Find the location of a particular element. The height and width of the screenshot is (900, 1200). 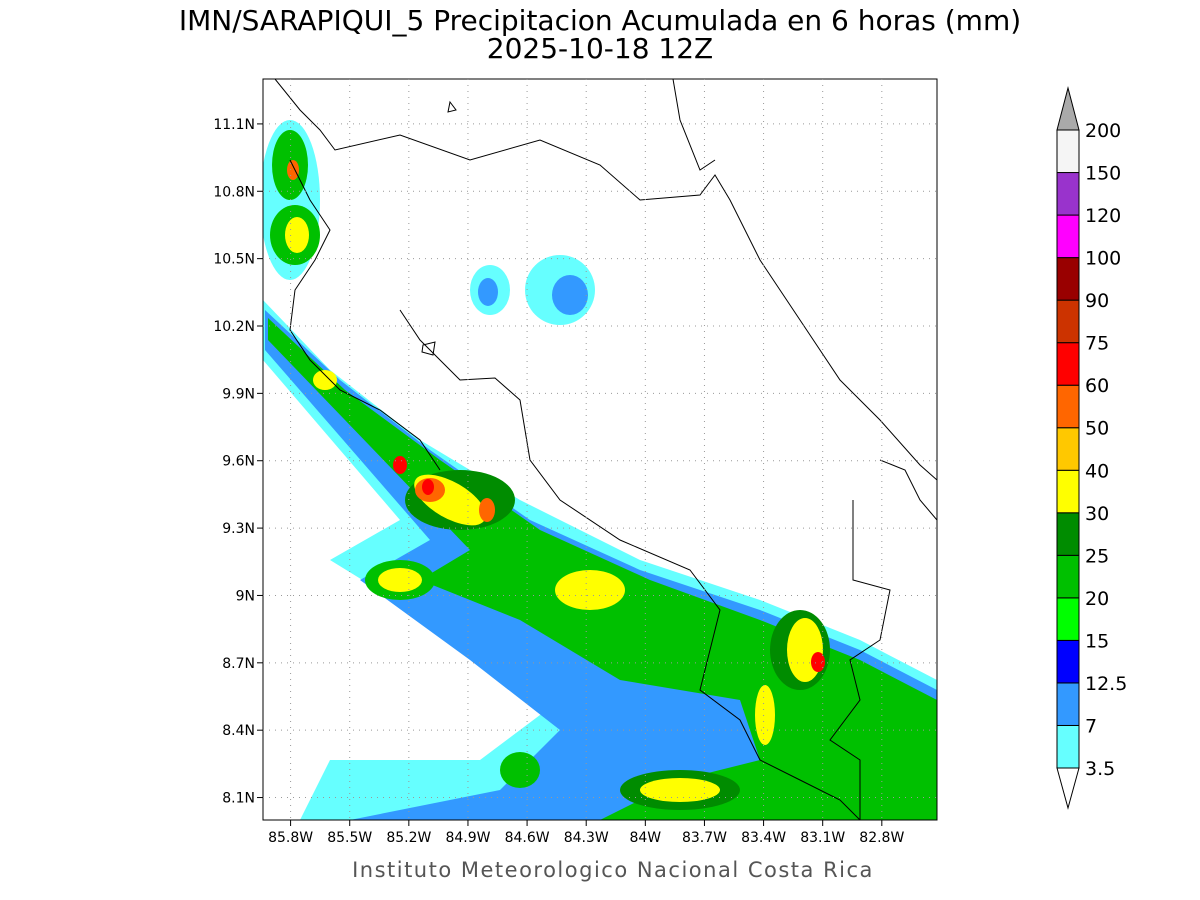

colorbar-label: 15 is located at coordinates (1097, 641).